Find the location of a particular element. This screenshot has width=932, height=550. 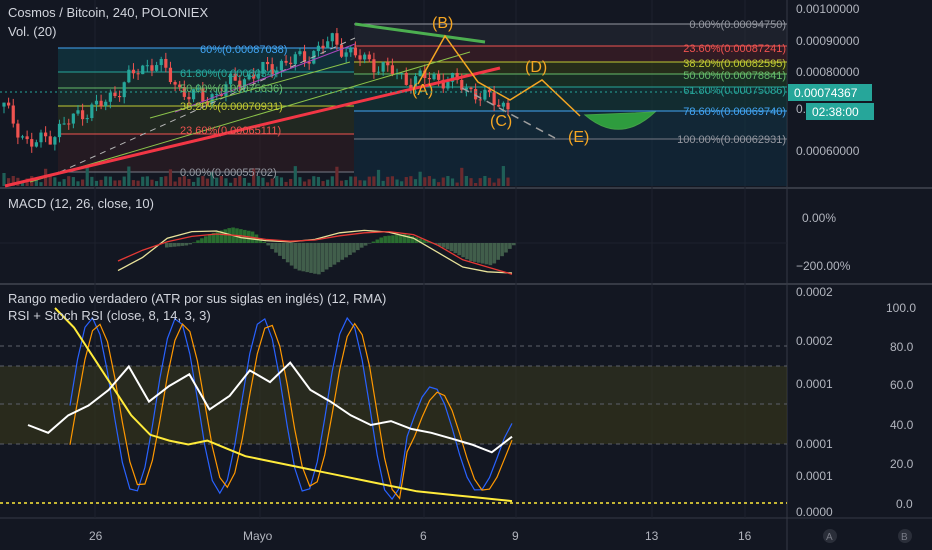

macd-title: MACD (12, 26, close, 10) is located at coordinates (81, 203).